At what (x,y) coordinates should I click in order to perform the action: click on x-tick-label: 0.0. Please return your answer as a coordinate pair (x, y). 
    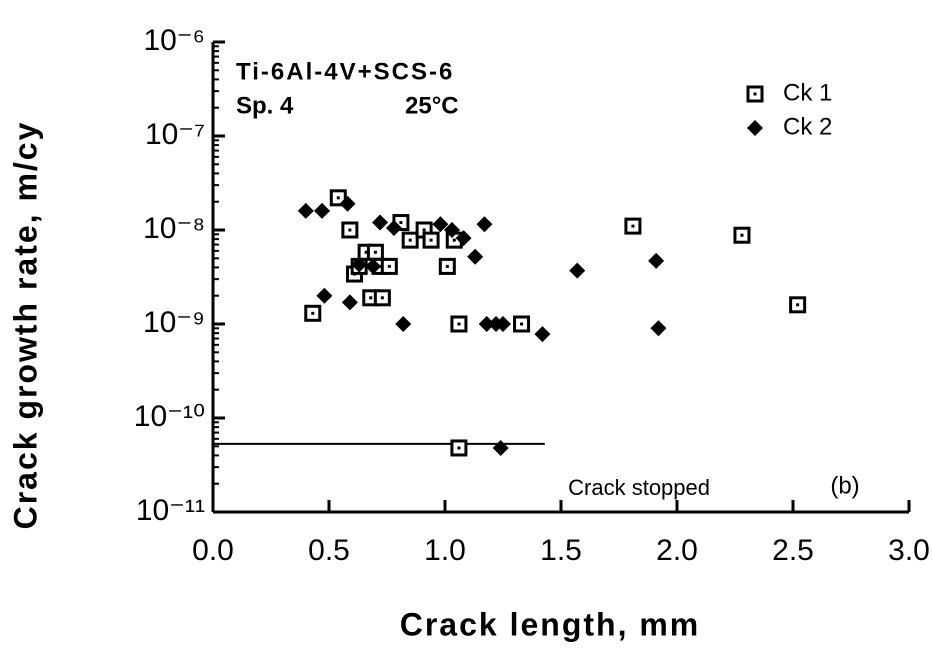
    Looking at the image, I should click on (213, 550).